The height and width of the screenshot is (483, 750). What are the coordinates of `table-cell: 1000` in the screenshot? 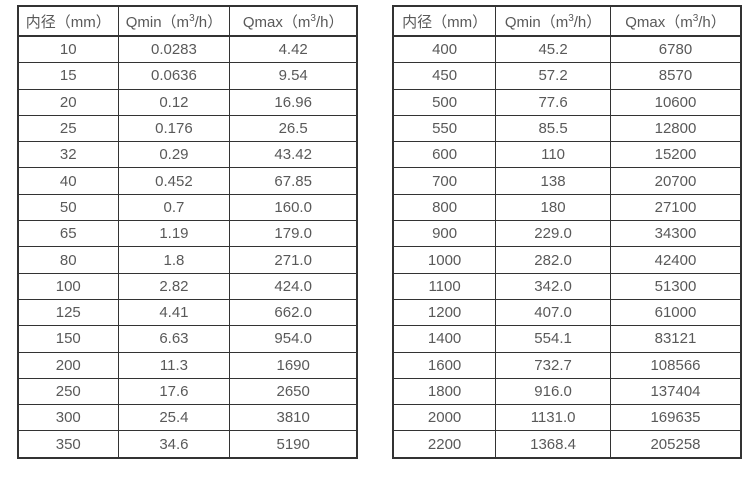 It's located at (444, 260).